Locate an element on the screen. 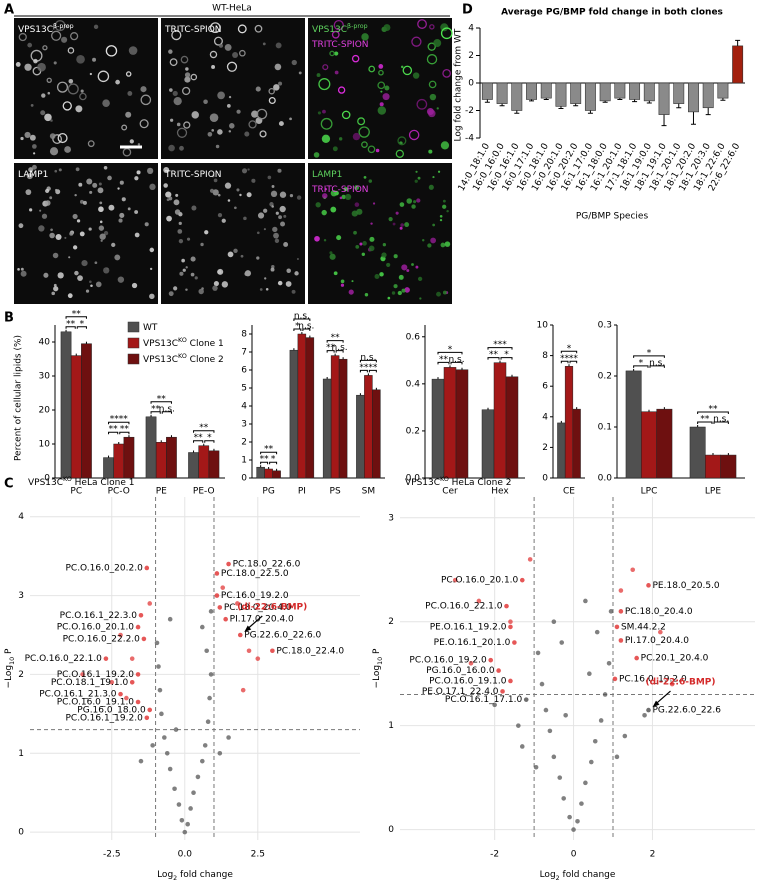 The width and height of the screenshot is (763, 884). point-label: PC.O.16.1_17.1.0 is located at coordinates (484, 700).